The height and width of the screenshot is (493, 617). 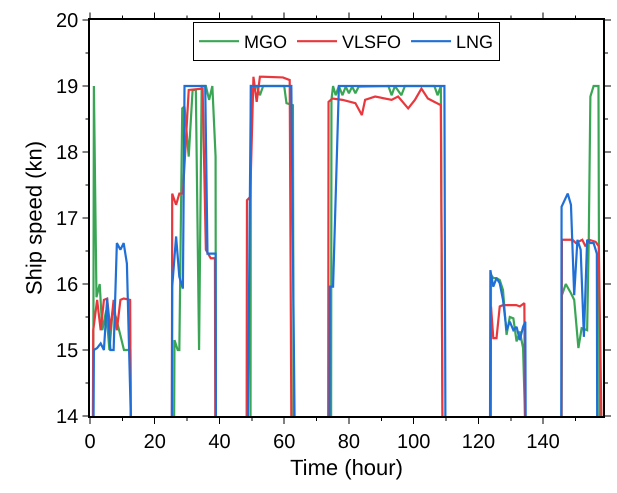 What do you see at coordinates (67, 87) in the screenshot?
I see `y-tick-label: 19` at bounding box center [67, 87].